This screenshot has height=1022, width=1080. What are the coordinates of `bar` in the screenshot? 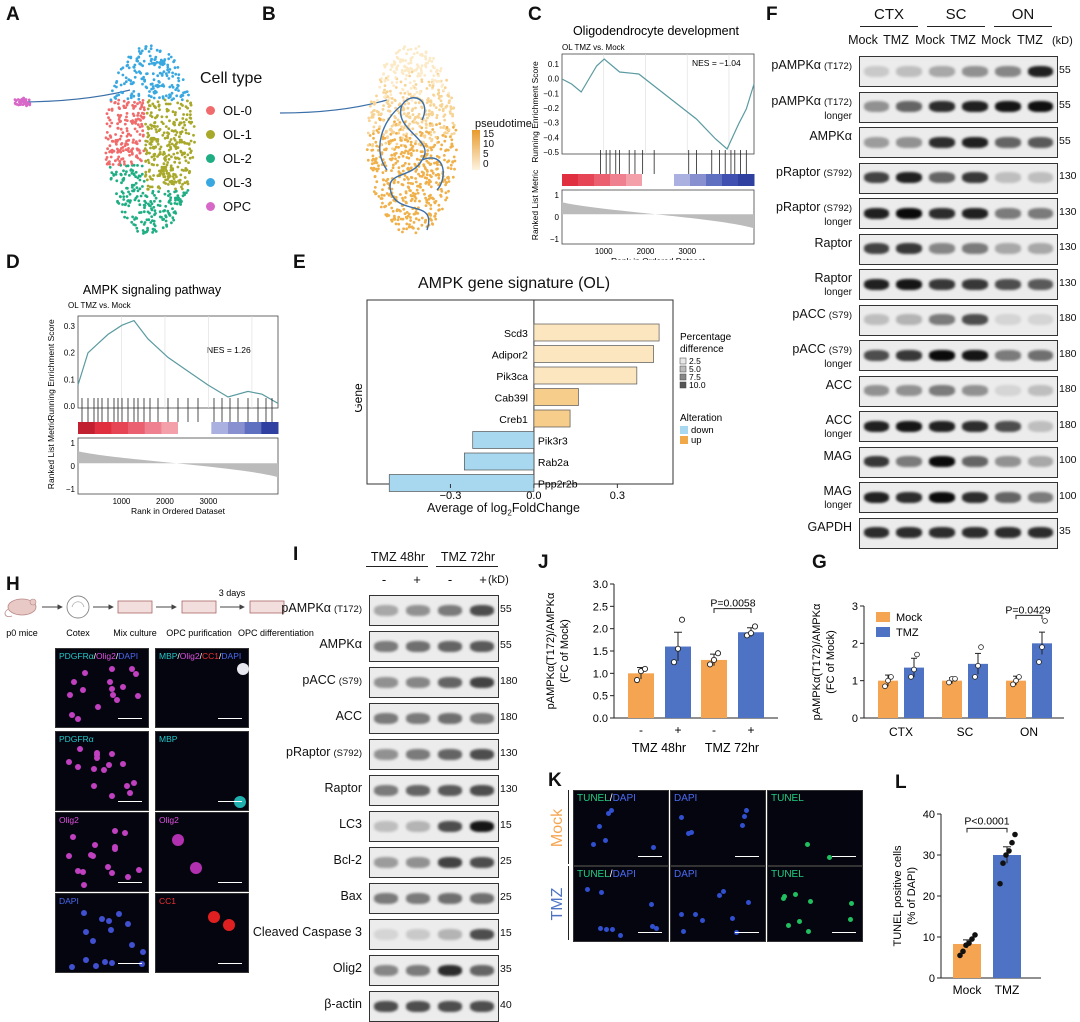 It's located at (1007, 916).